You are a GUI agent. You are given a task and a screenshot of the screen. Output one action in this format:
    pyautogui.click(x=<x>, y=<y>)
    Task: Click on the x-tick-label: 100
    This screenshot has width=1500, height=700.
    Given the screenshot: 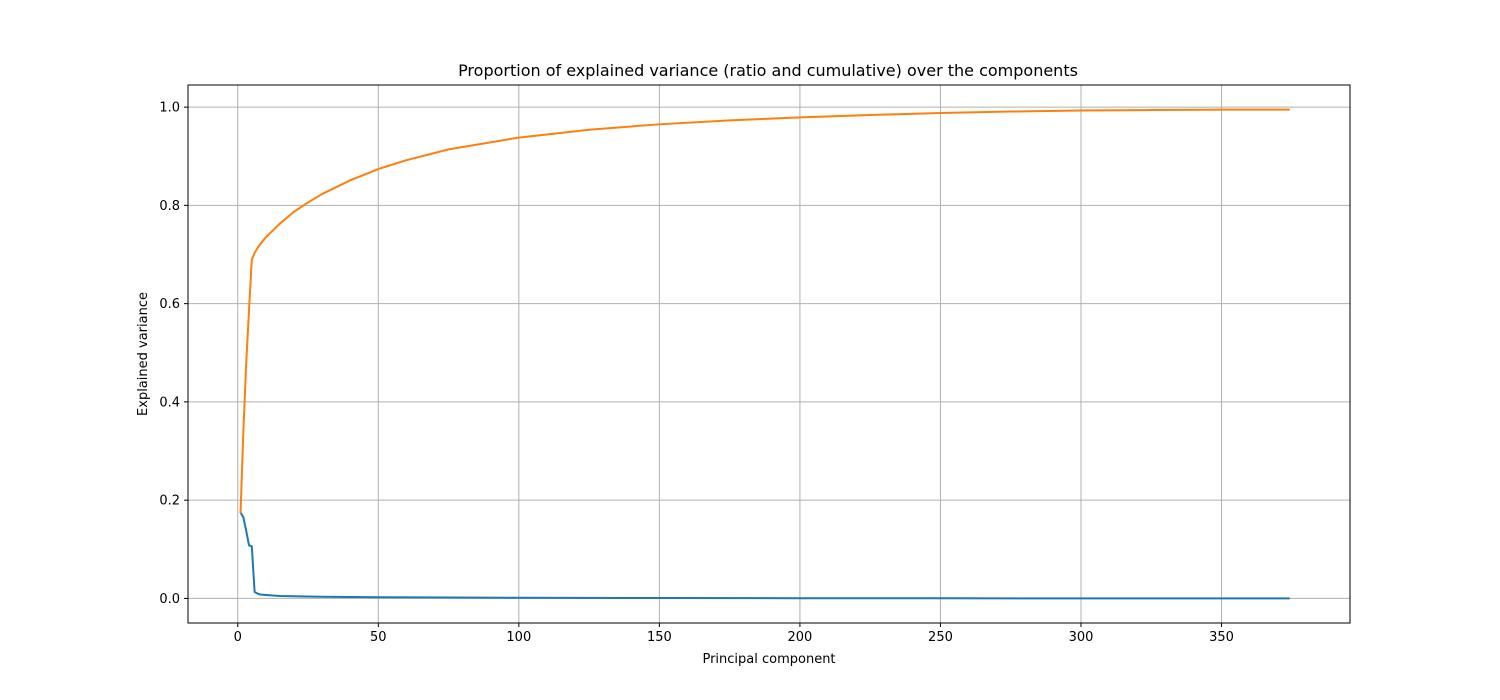 What is the action you would take?
    pyautogui.click(x=518, y=637)
    